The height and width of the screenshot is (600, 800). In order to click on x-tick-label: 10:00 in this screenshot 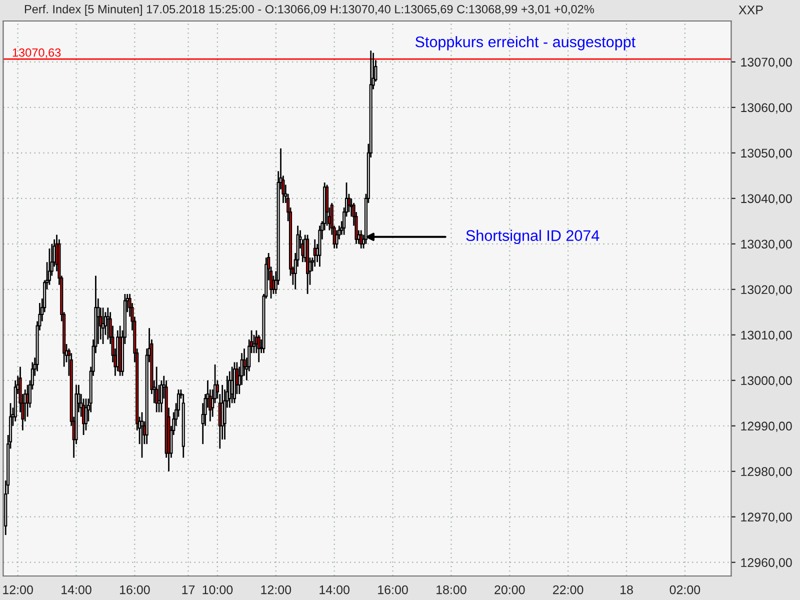, I will do `click(217, 589)`.